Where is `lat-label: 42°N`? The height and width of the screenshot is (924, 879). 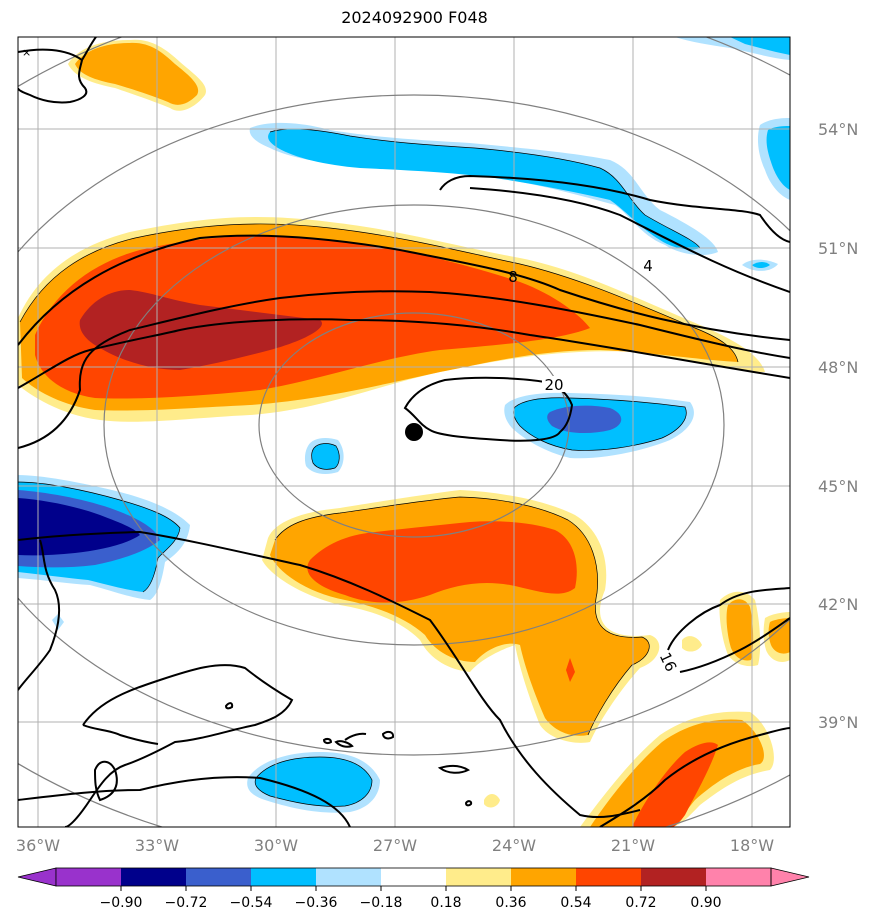 lat-label: 42°N is located at coordinates (838, 604).